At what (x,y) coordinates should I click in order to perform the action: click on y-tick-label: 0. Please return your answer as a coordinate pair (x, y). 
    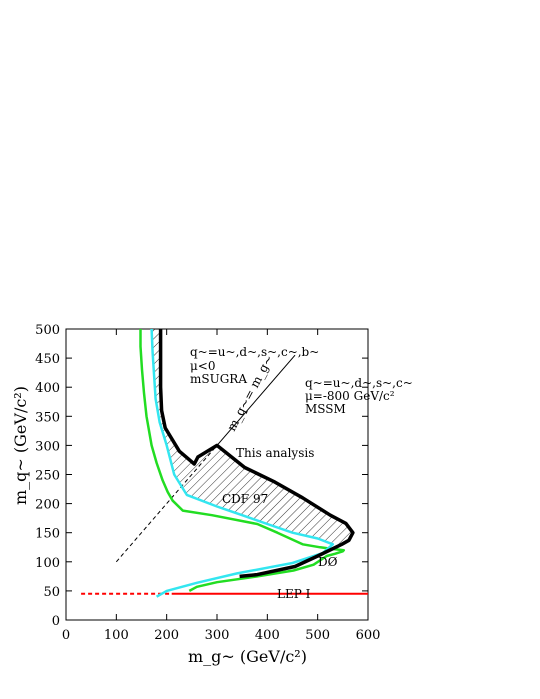
    Looking at the image, I should click on (56, 621).